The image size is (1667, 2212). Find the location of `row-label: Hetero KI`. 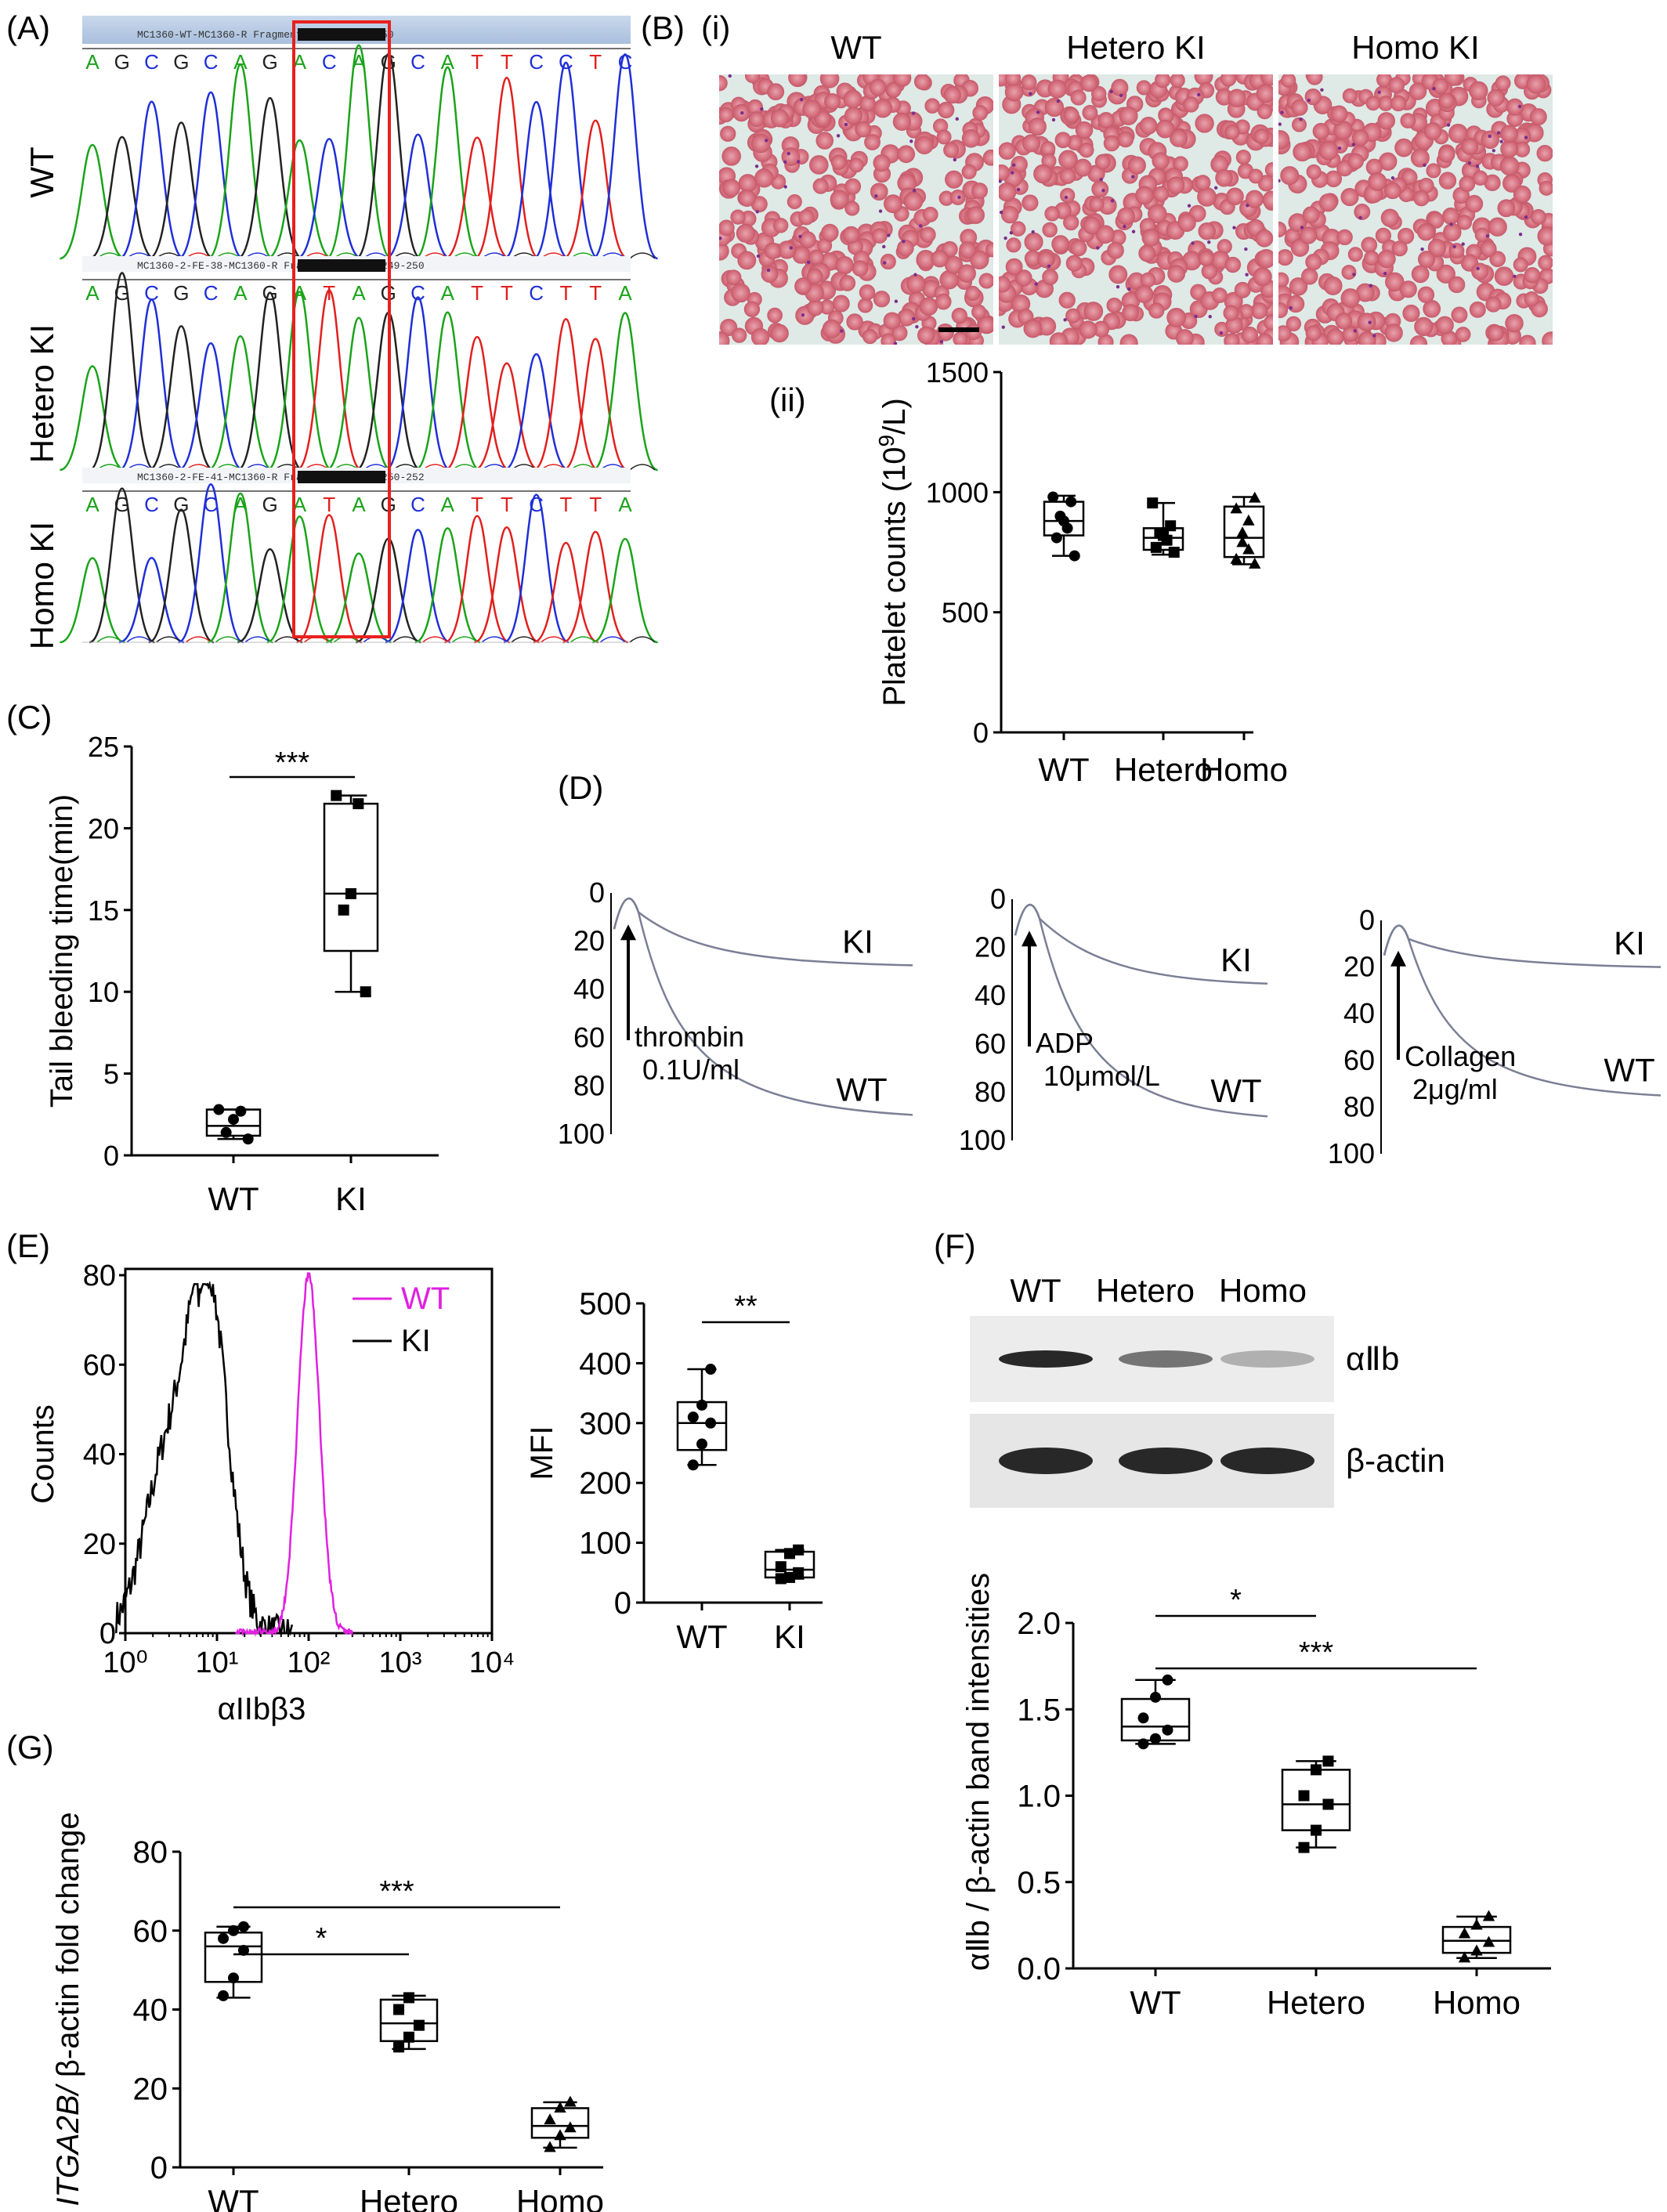

row-label: Hetero KI is located at coordinates (42, 394).